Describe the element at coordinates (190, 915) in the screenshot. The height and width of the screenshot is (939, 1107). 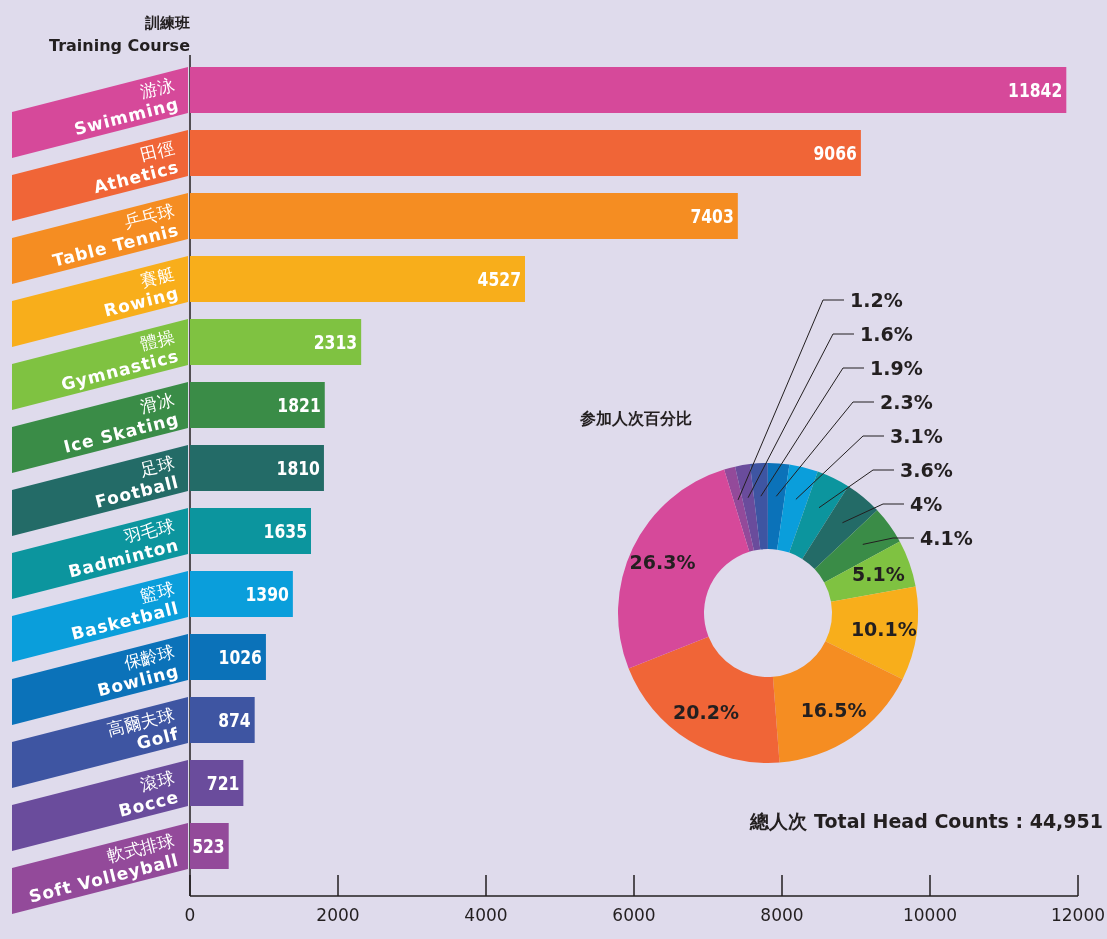
I see `x-tick-label: 0` at that location.